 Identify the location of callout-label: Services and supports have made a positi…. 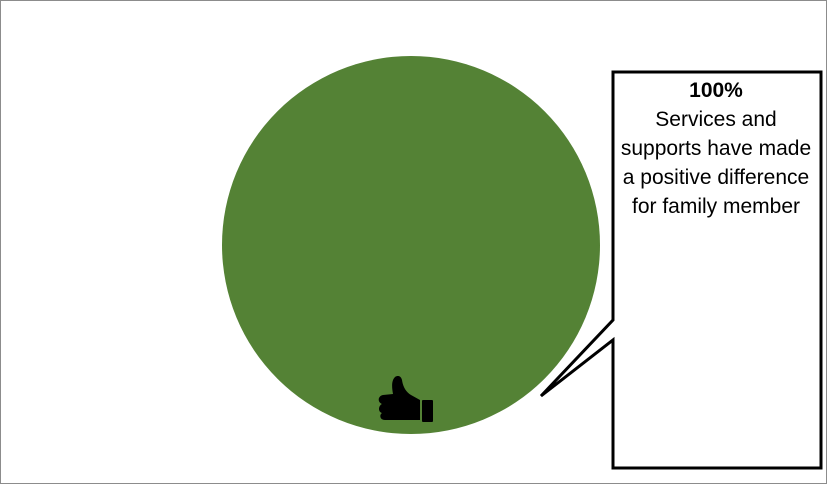
(716, 163).